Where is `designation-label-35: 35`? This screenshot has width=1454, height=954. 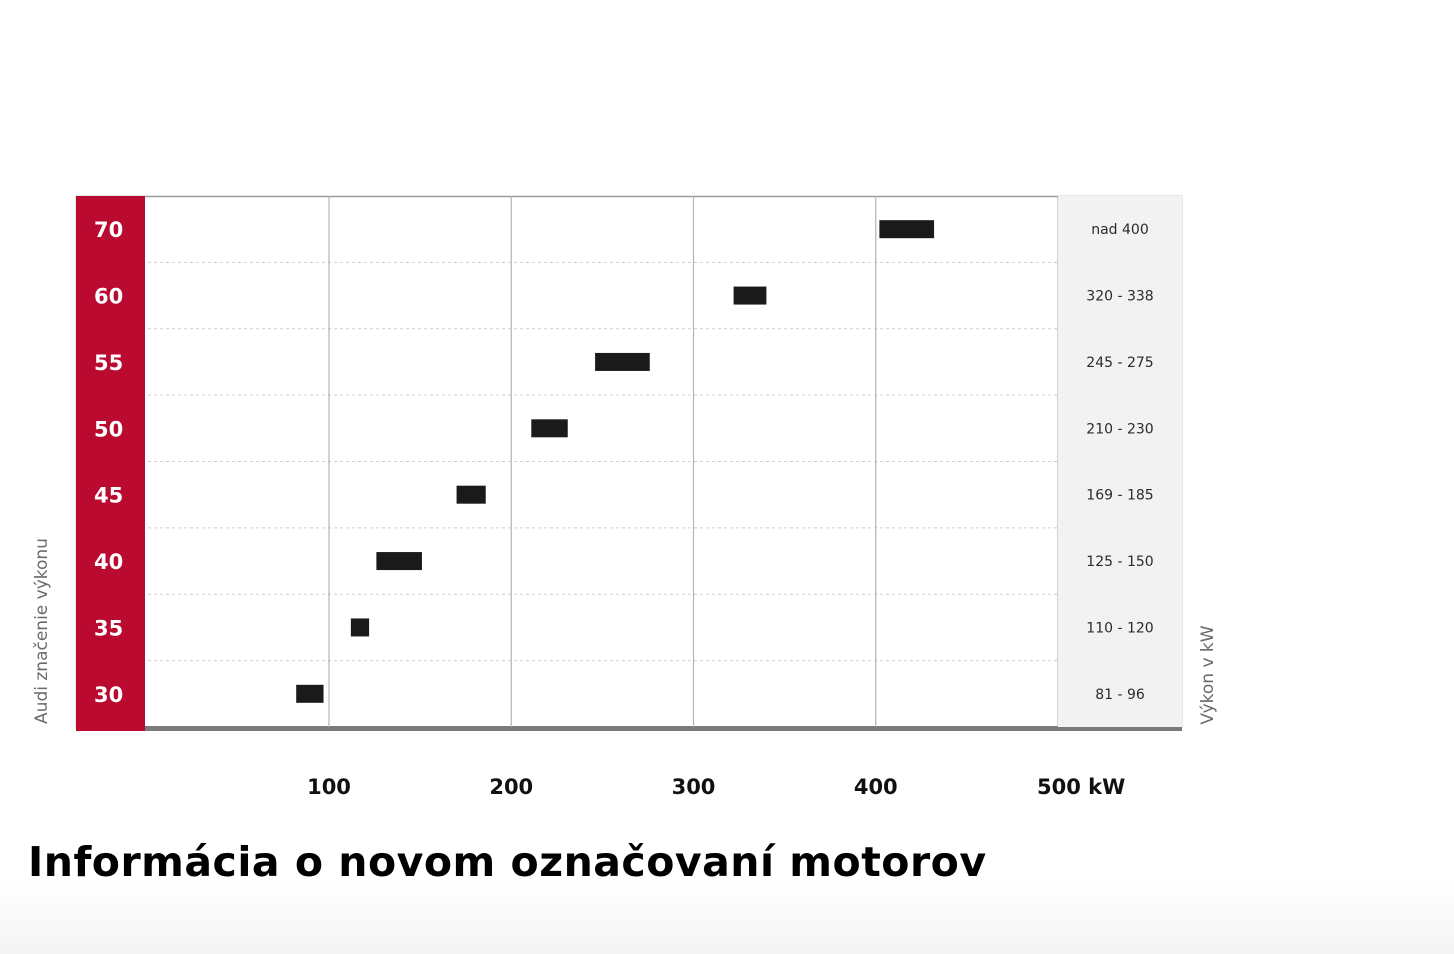 designation-label-35: 35 is located at coordinates (108, 628).